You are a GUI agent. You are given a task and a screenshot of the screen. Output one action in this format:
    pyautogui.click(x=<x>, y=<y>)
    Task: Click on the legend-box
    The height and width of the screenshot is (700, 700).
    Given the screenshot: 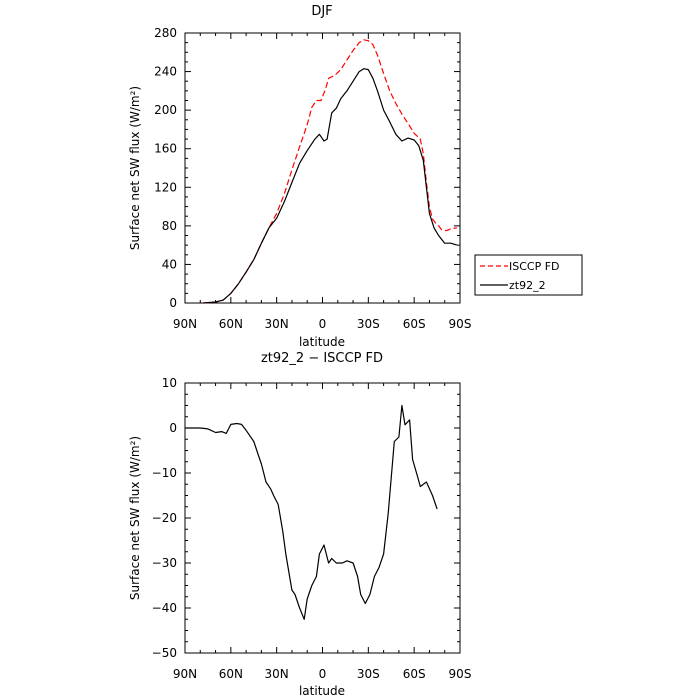 What is the action you would take?
    pyautogui.click(x=528, y=275)
    